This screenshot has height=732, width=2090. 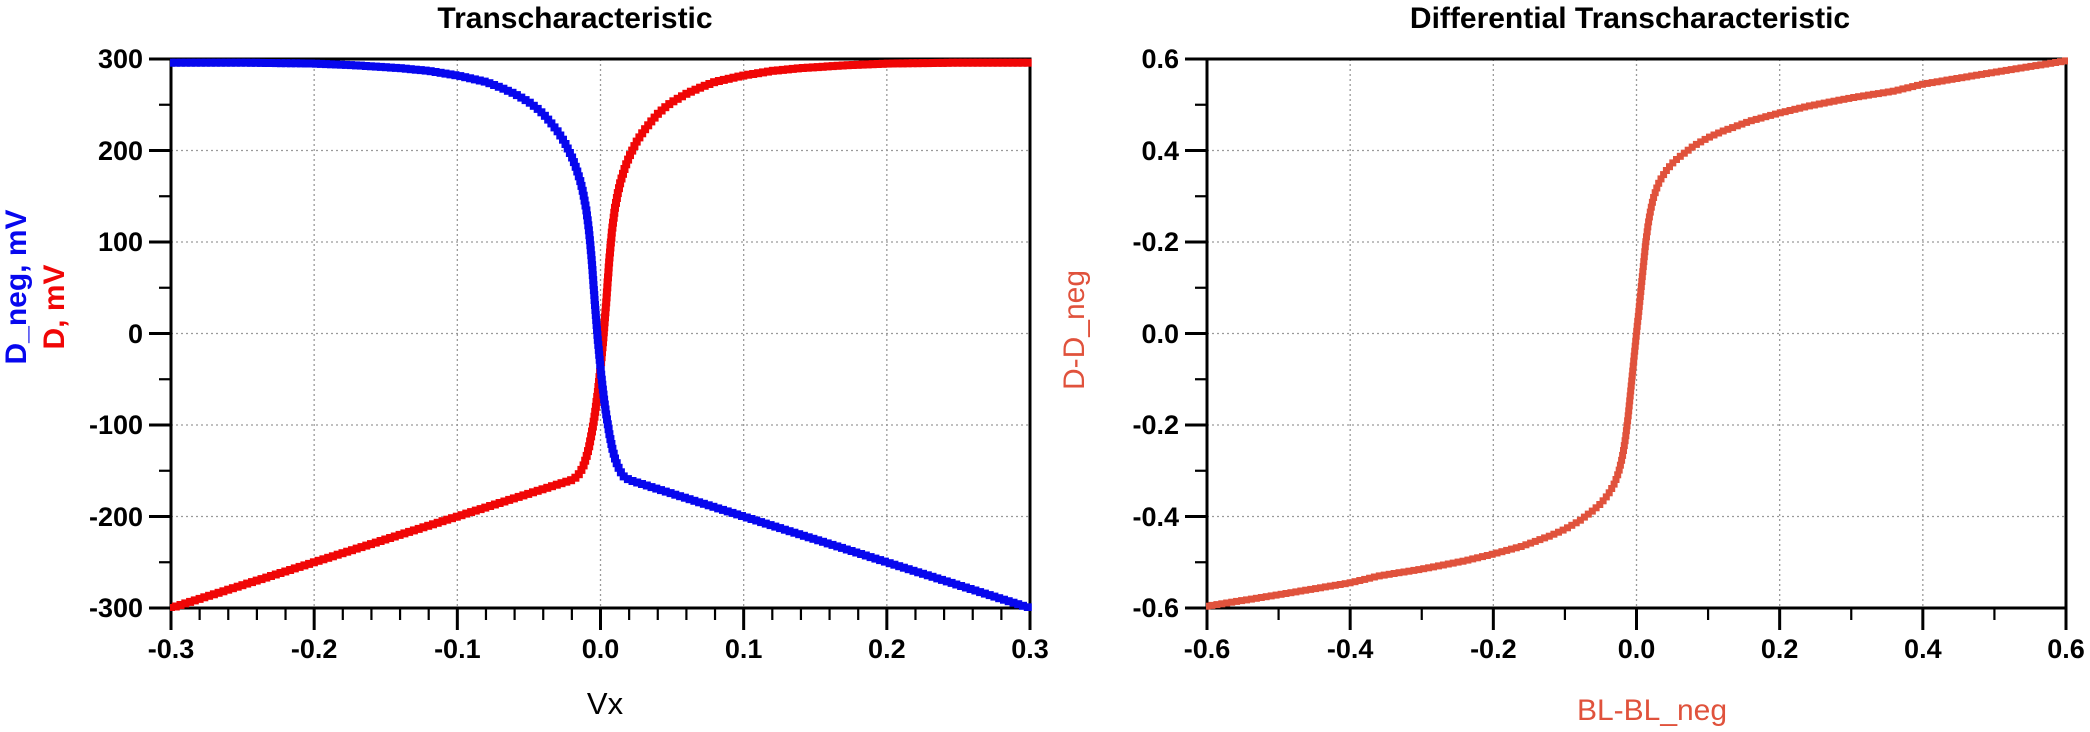 What do you see at coordinates (2066, 649) in the screenshot?
I see `x-tick-label: 0.6` at bounding box center [2066, 649].